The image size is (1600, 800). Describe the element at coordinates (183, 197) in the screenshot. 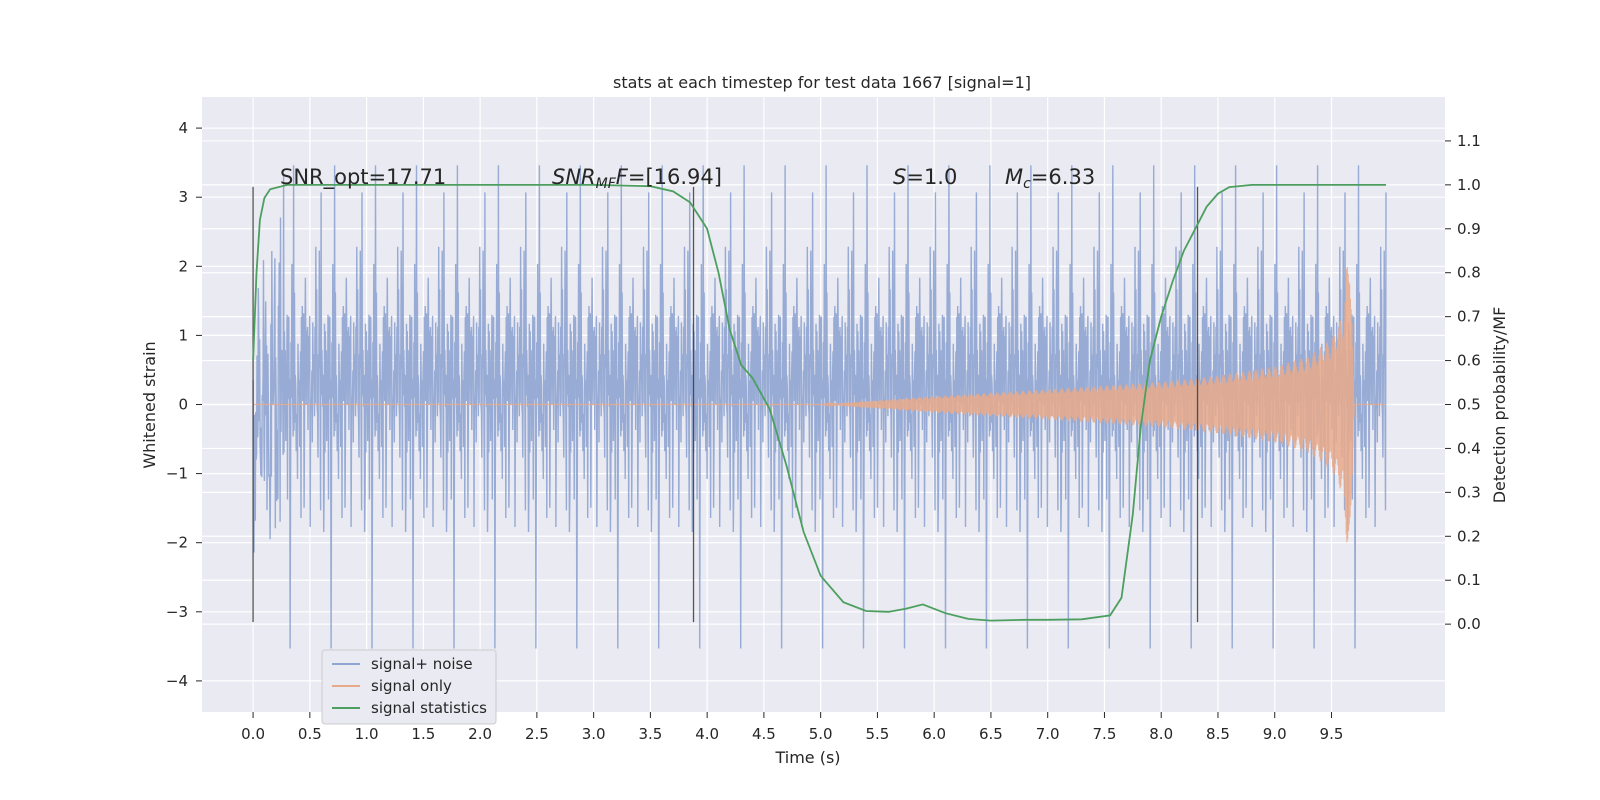

I see `y-left-tick-label: 3` at that location.